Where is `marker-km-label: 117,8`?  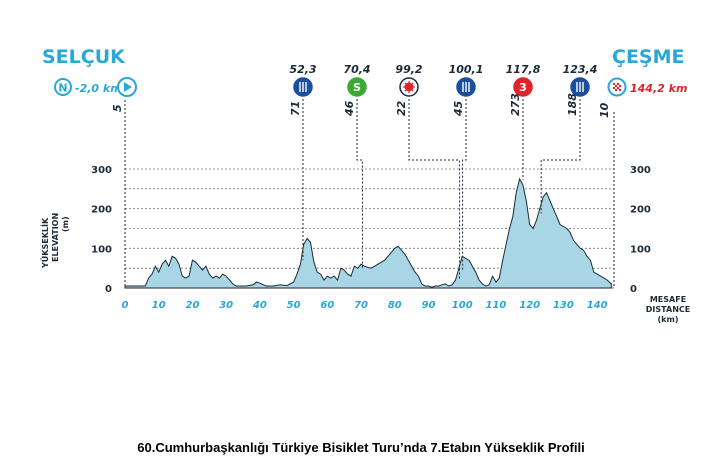 marker-km-label: 117,8 is located at coordinates (523, 69).